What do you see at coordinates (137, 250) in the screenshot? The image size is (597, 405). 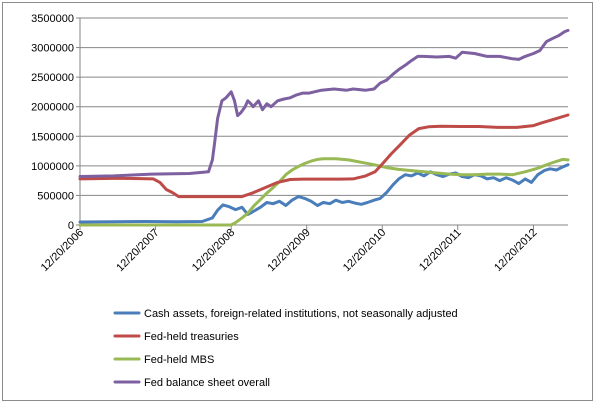 I see `x-tick-label: 12/20/2007` at bounding box center [137, 250].